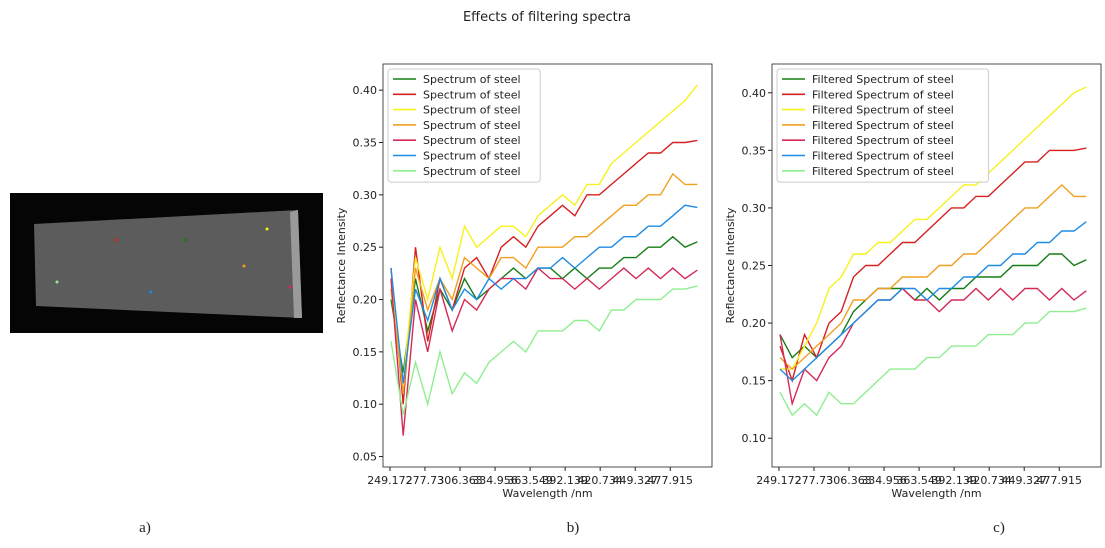 The image size is (1105, 548). Describe the element at coordinates (365, 457) in the screenshot. I see `y-tick-label: 0.05` at that location.